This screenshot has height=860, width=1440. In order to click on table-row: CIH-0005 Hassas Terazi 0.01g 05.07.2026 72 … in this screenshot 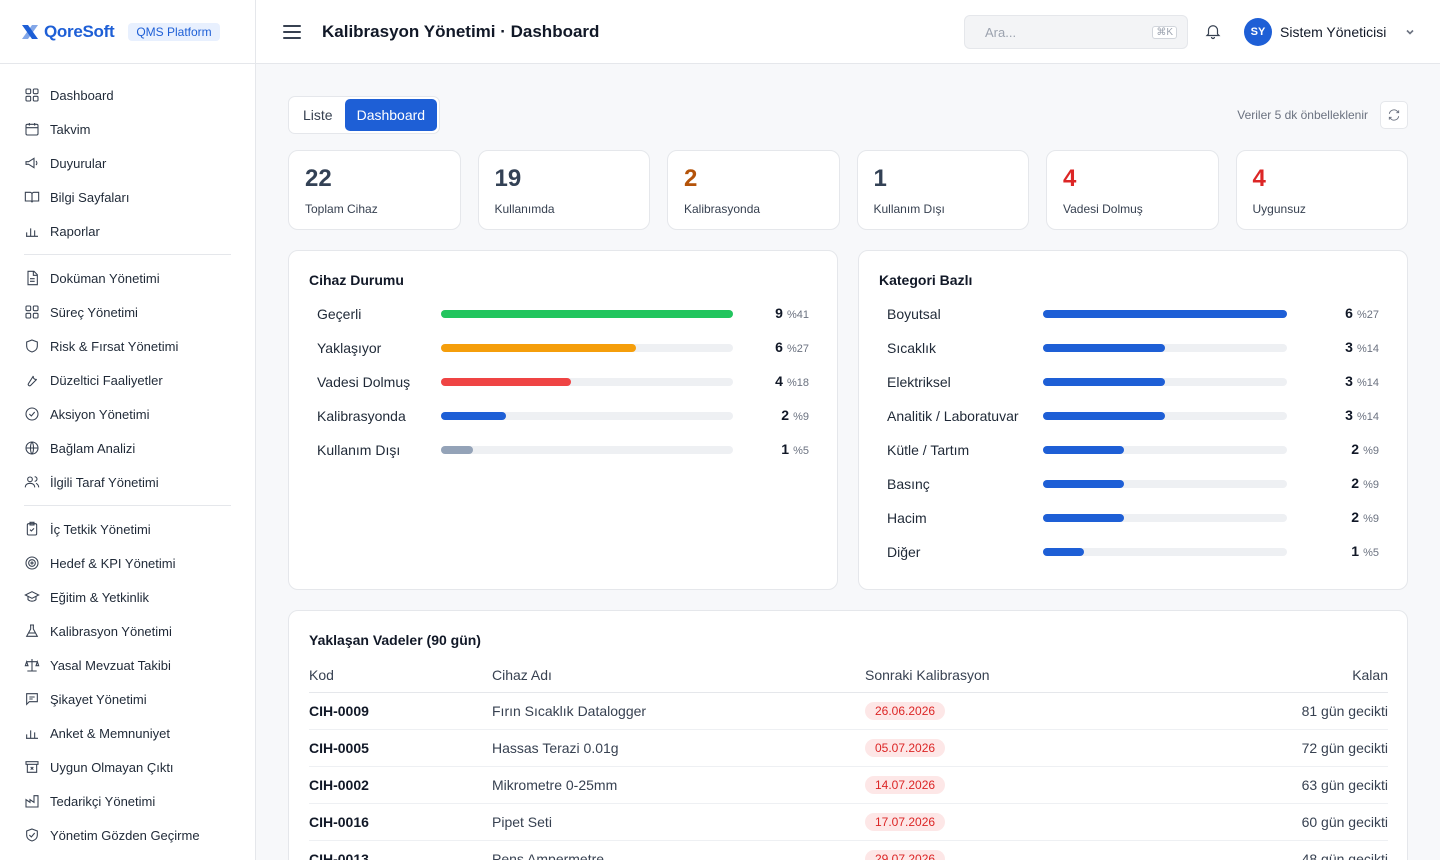, I will do `click(848, 748)`.